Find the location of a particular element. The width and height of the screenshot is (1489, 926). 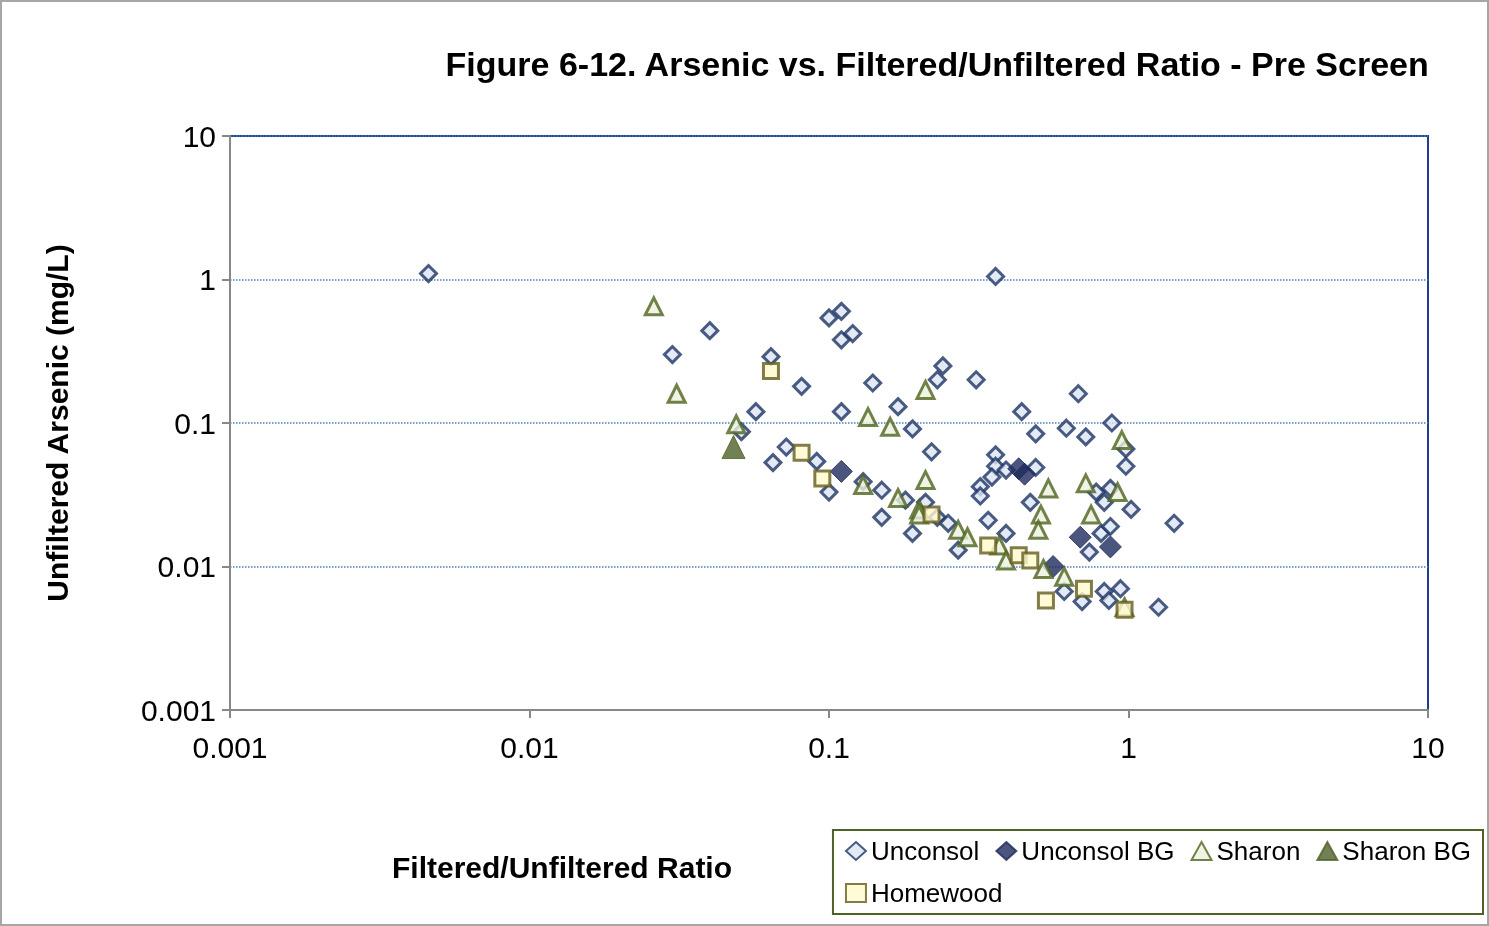

legend-label: Unconsol BG is located at coordinates (1098, 851).